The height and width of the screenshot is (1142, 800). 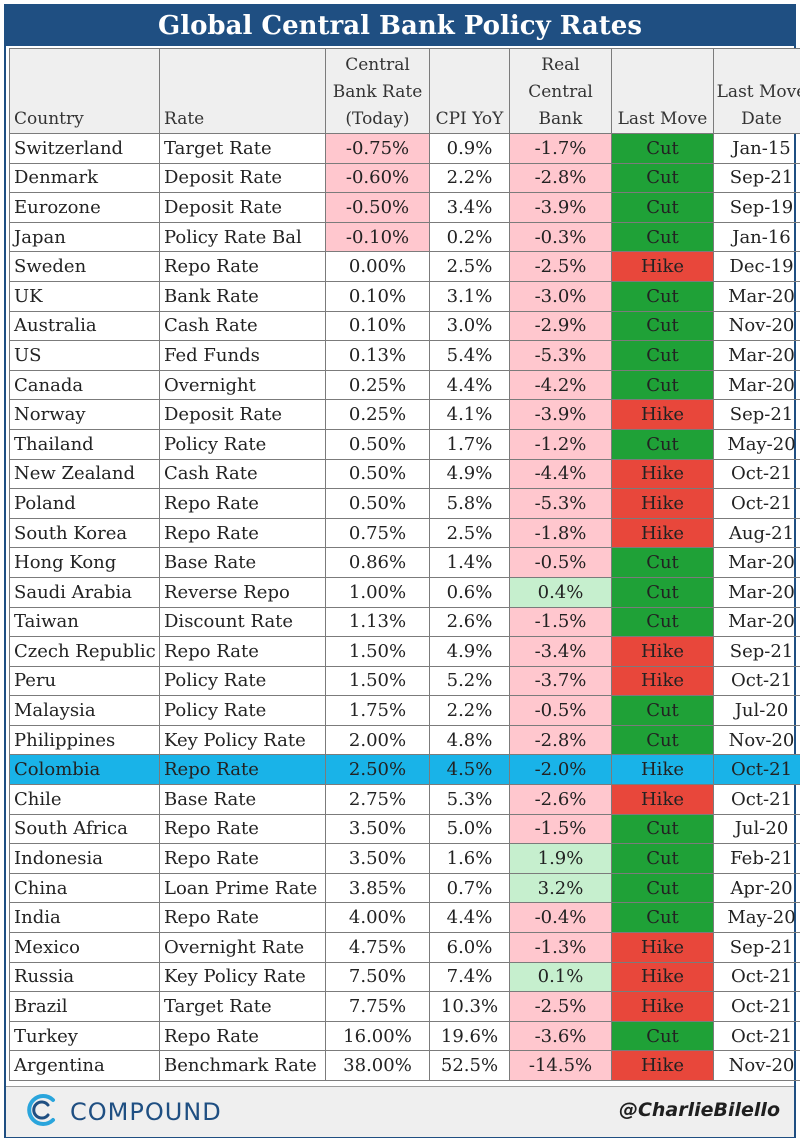 What do you see at coordinates (84, 977) in the screenshot?
I see `cell-country: Russia` at bounding box center [84, 977].